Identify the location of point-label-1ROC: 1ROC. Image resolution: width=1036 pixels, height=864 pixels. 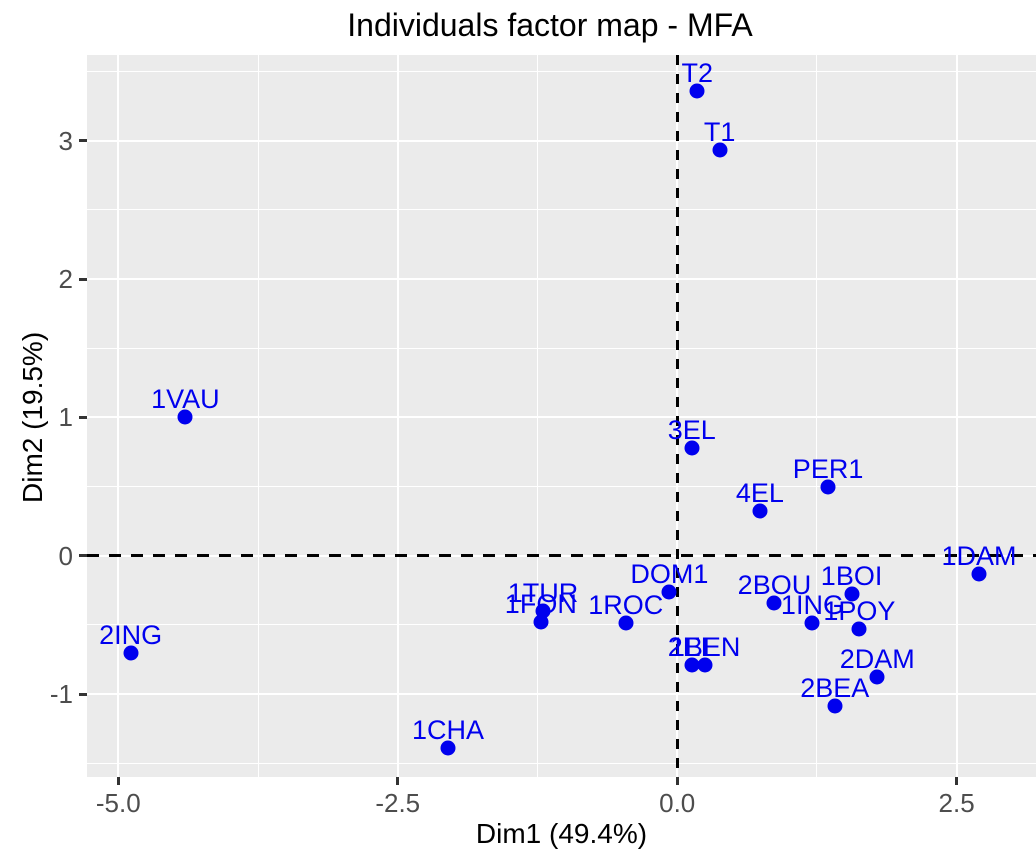
(626, 605).